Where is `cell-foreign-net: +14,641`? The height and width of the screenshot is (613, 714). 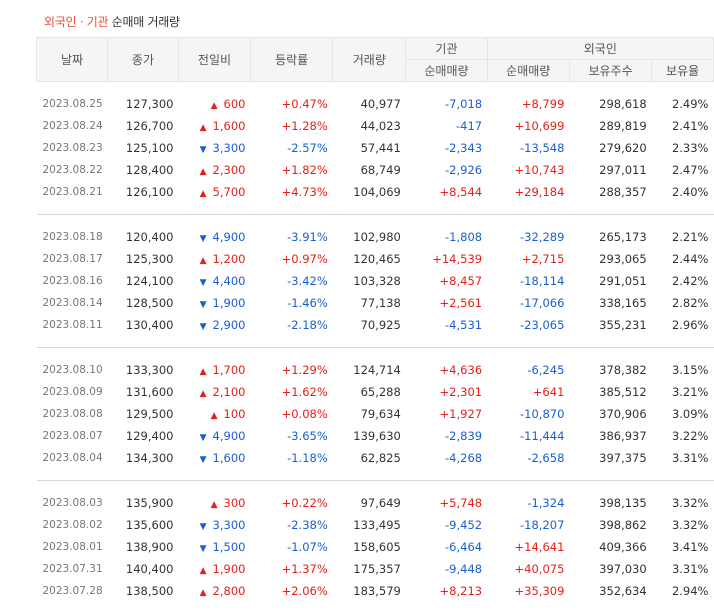
cell-foreign-net: +14,641 is located at coordinates (528, 547).